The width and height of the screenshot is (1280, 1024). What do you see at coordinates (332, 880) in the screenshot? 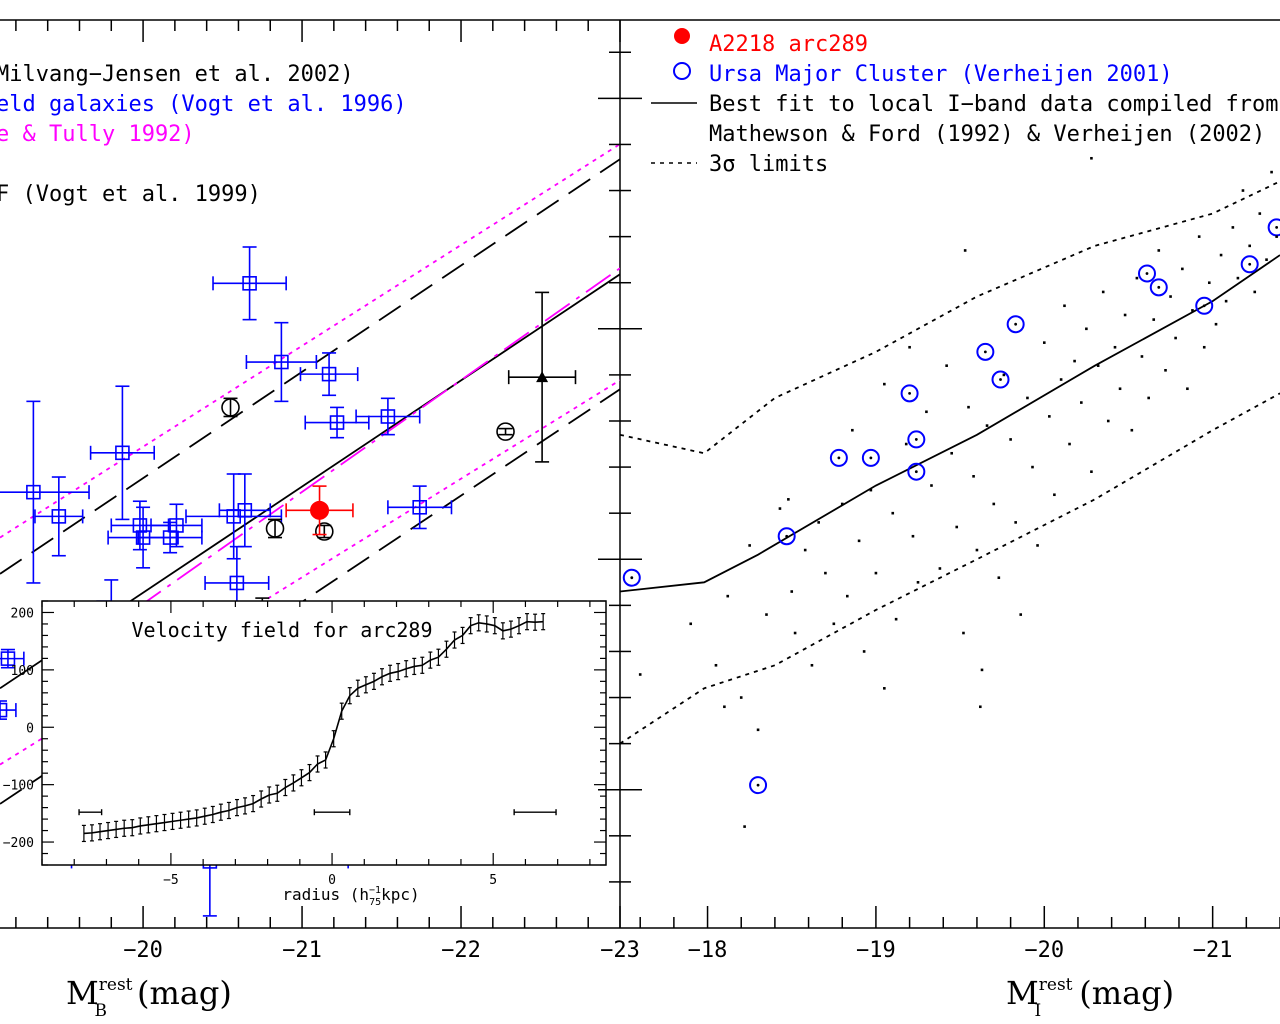
I see `inset-x-tick-label-1: 0` at bounding box center [332, 880].